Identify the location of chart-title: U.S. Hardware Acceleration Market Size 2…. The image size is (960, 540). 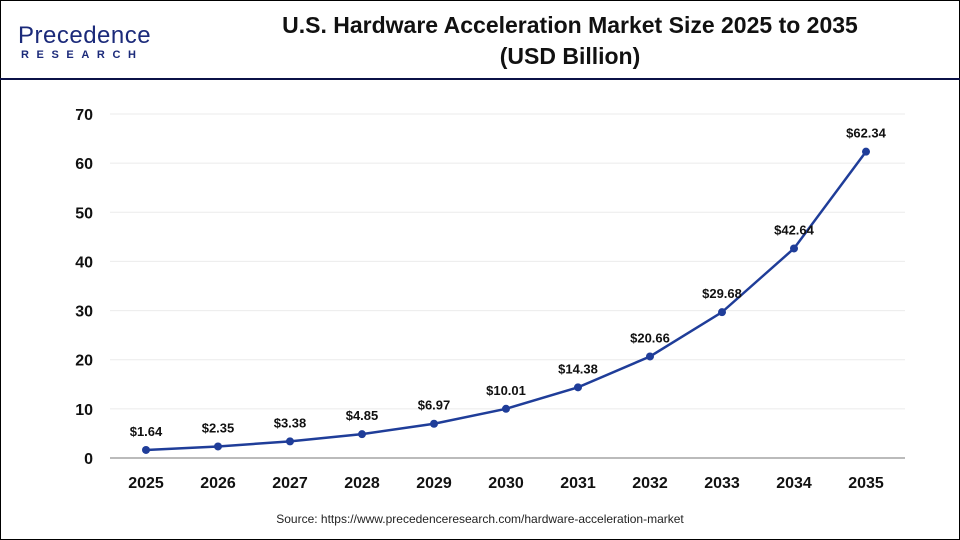
(570, 41).